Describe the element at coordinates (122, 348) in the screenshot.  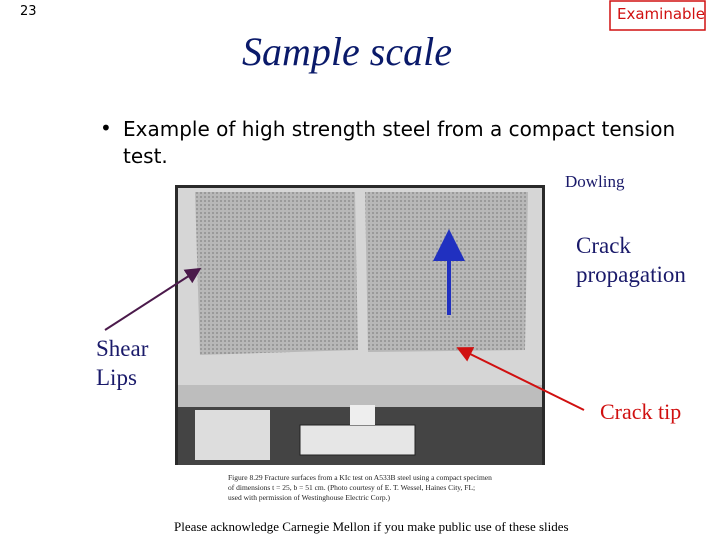
I see `label-line: Shear` at that location.